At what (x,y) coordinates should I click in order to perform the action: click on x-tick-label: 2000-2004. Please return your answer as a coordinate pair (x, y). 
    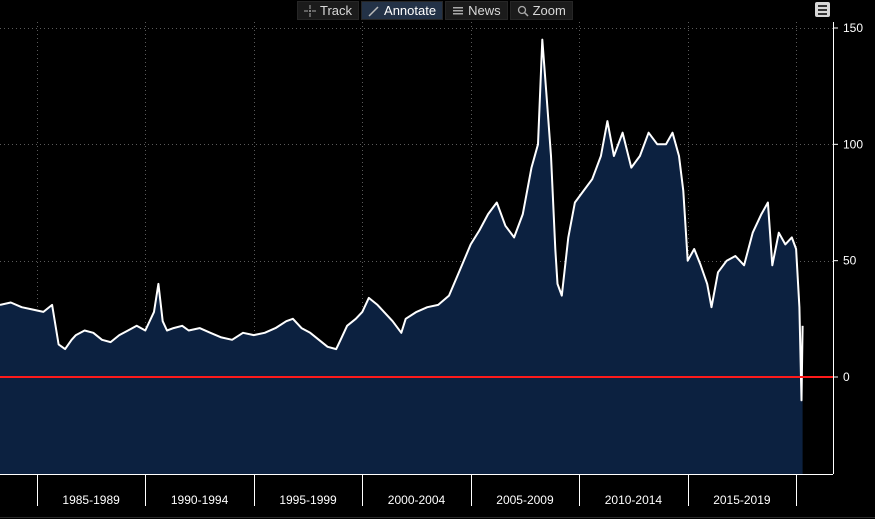
    Looking at the image, I should click on (417, 500).